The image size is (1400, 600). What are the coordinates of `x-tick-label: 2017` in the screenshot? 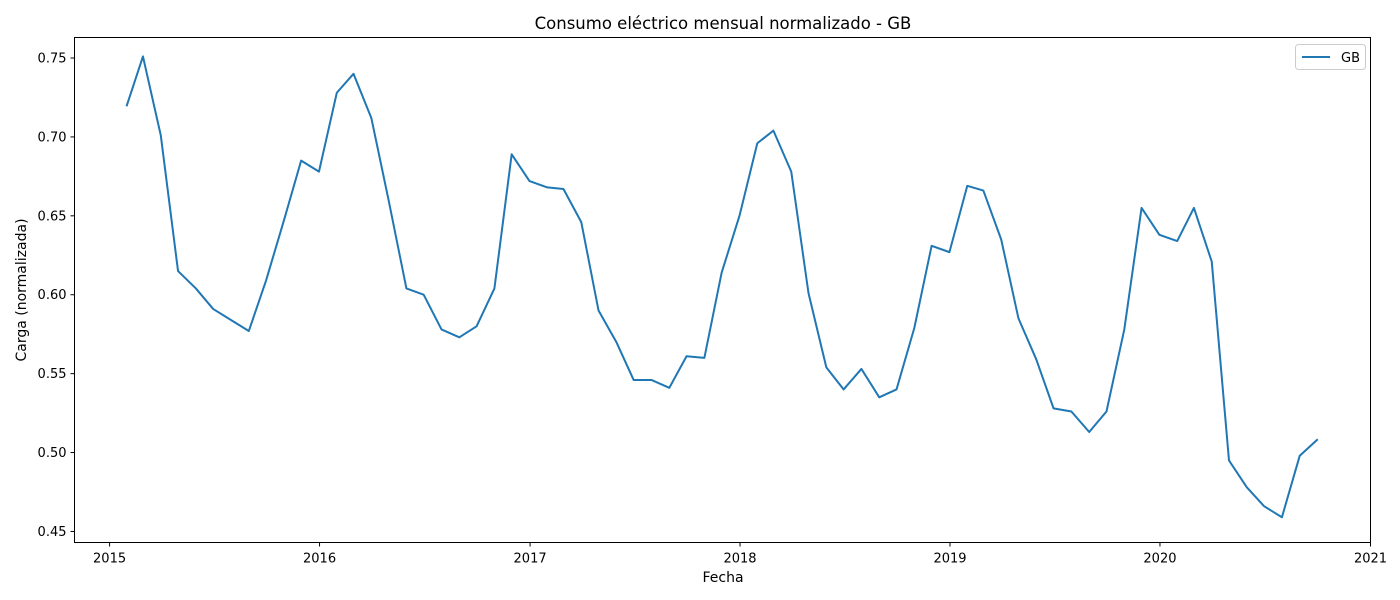 It's located at (530, 559).